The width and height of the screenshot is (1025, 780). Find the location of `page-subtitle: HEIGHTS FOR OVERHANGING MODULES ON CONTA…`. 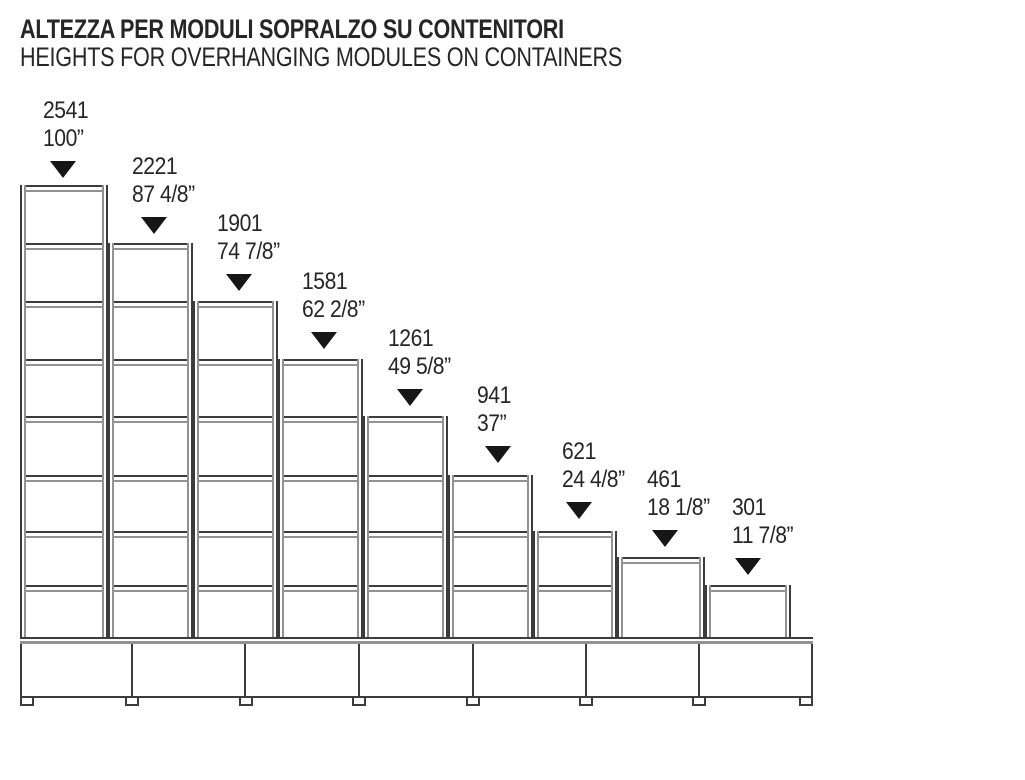

page-subtitle: HEIGHTS FOR OVERHANGING MODULES ON CONTA… is located at coordinates (321, 57).